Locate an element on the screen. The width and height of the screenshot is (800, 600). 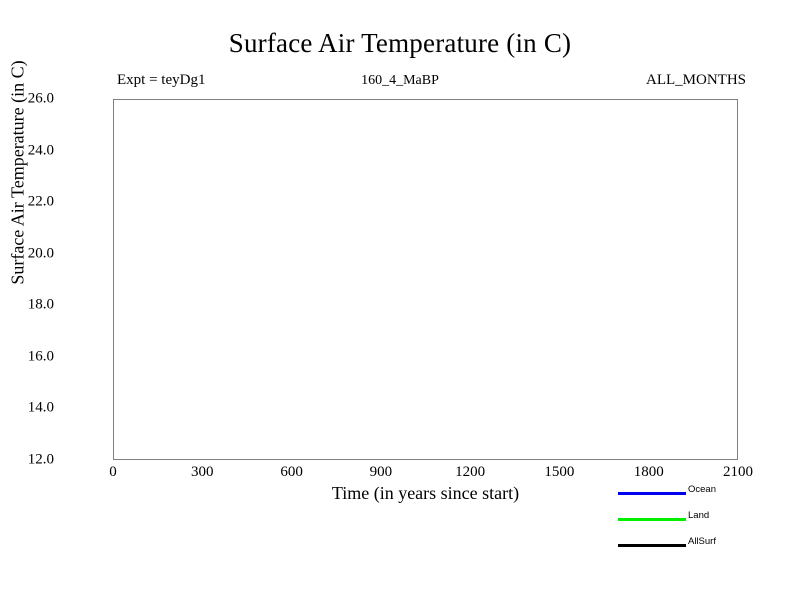
legend-item-allsurf: AllSurf is located at coordinates (703, 546).